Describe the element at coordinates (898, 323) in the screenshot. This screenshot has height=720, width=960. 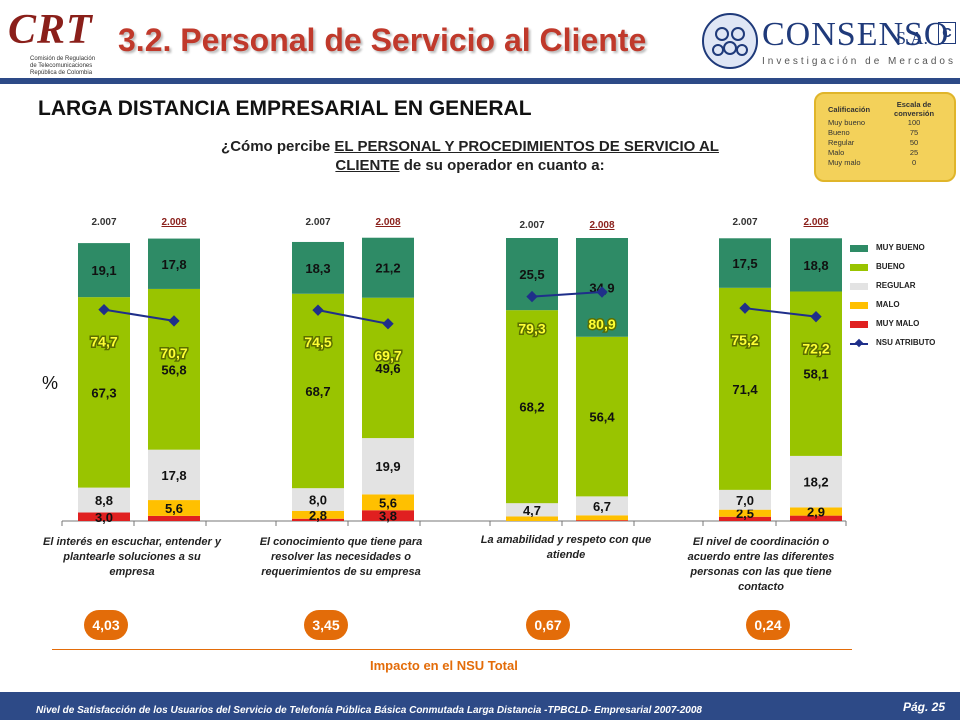
I see `legend-label: MUY MALO` at that location.